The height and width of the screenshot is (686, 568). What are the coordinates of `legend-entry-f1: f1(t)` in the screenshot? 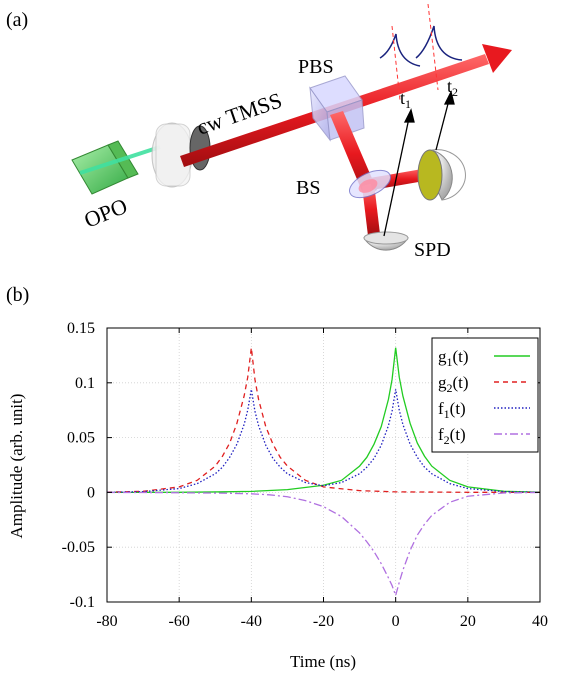 It's located at (452, 410).